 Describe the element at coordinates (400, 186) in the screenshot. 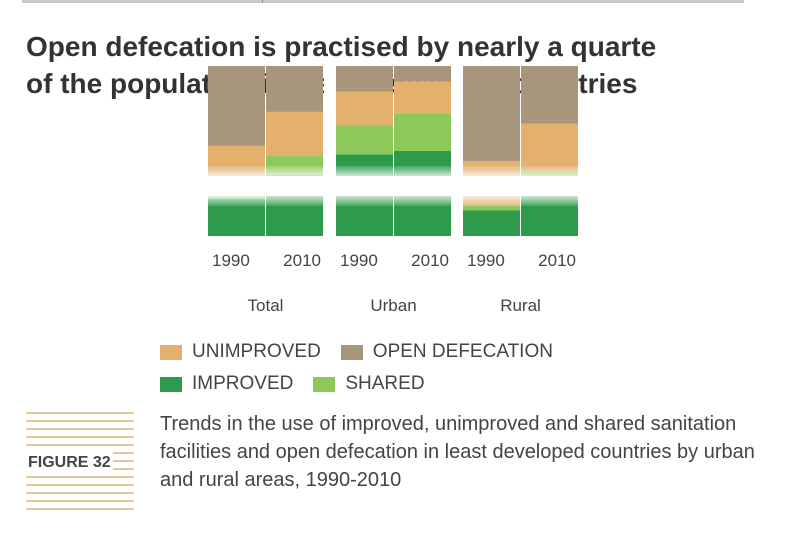

I see `obscured-band-core` at that location.